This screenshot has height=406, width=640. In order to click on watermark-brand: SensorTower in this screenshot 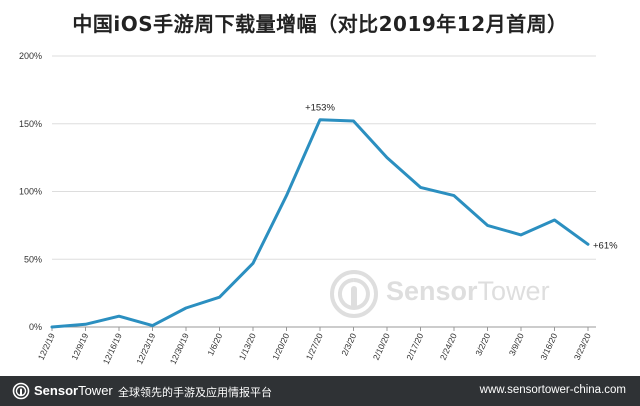, I will do `click(468, 291)`.